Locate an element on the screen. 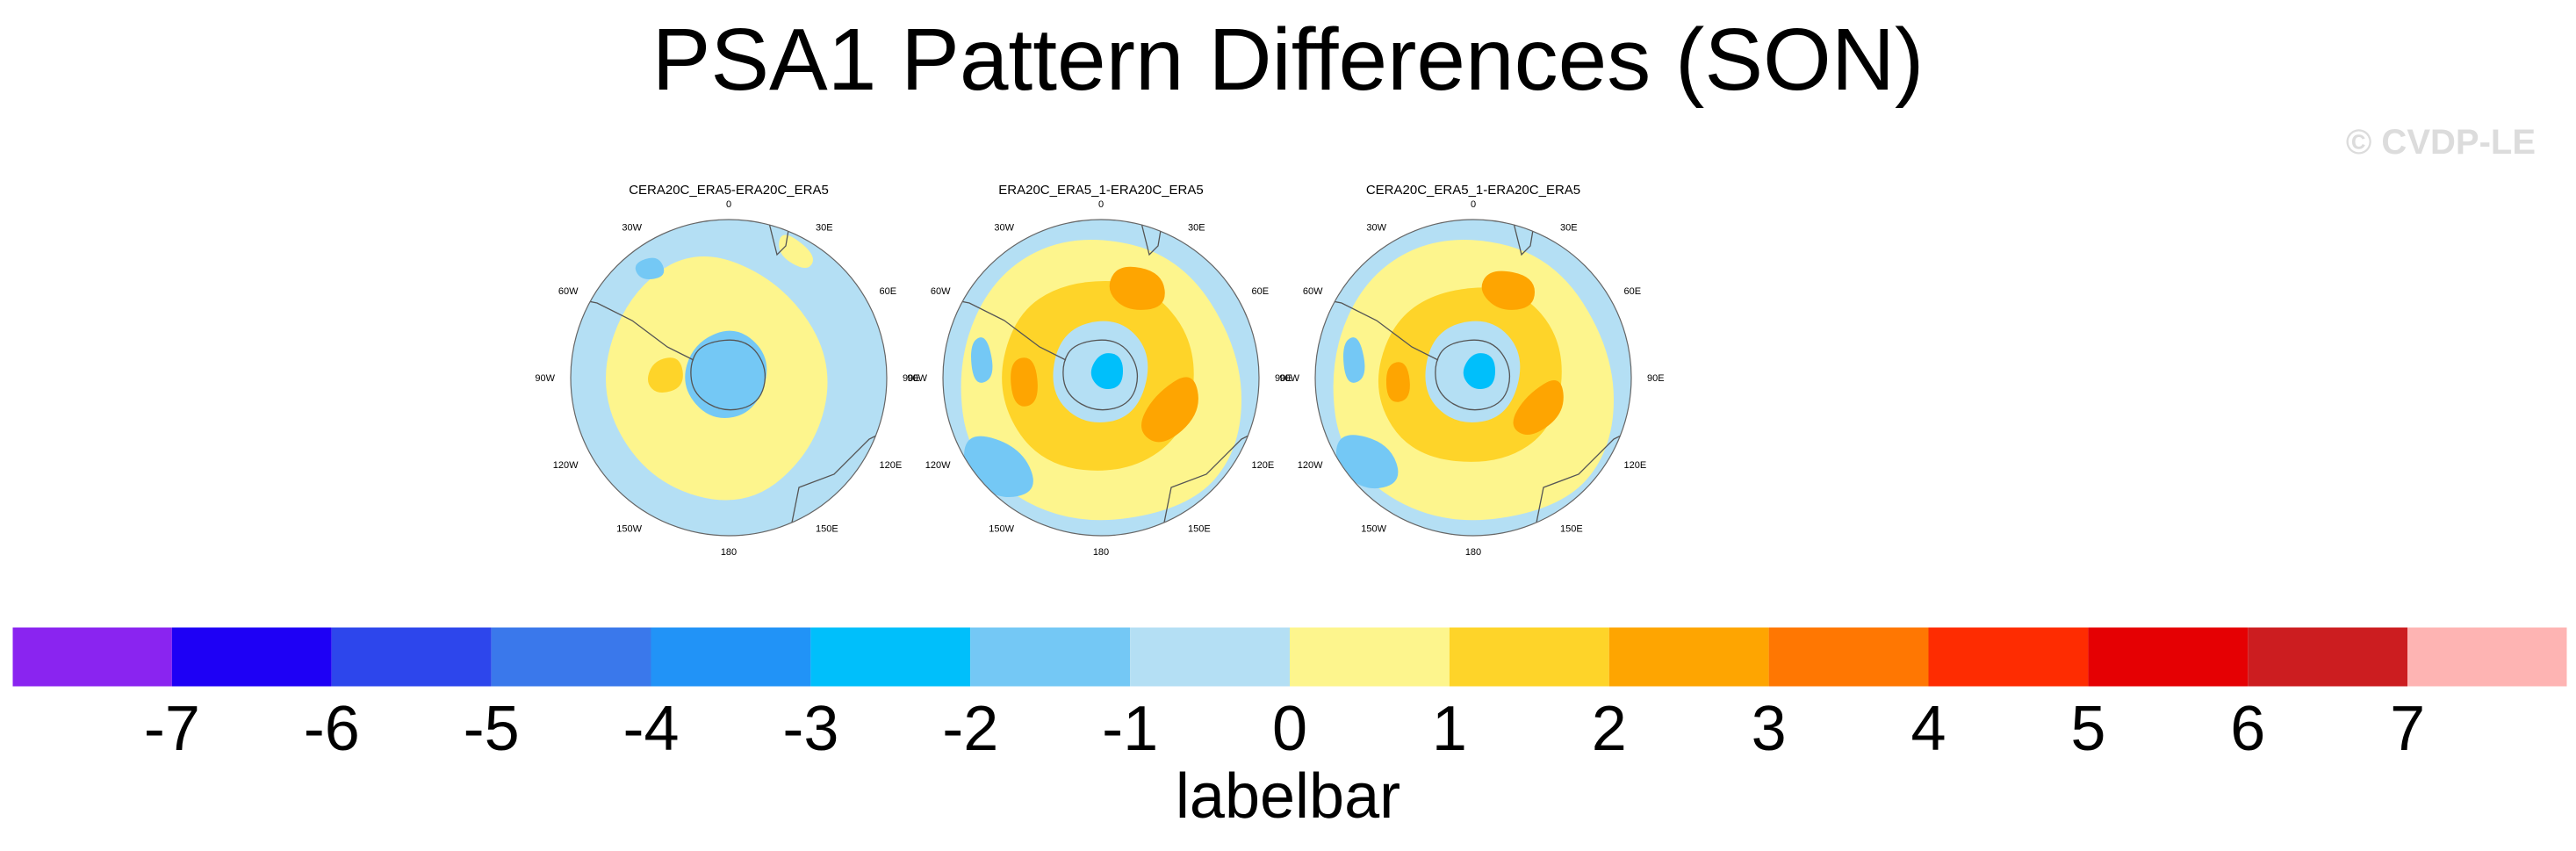 The height and width of the screenshot is (851, 2576). colorbar-tick-label: 7 is located at coordinates (2407, 726).